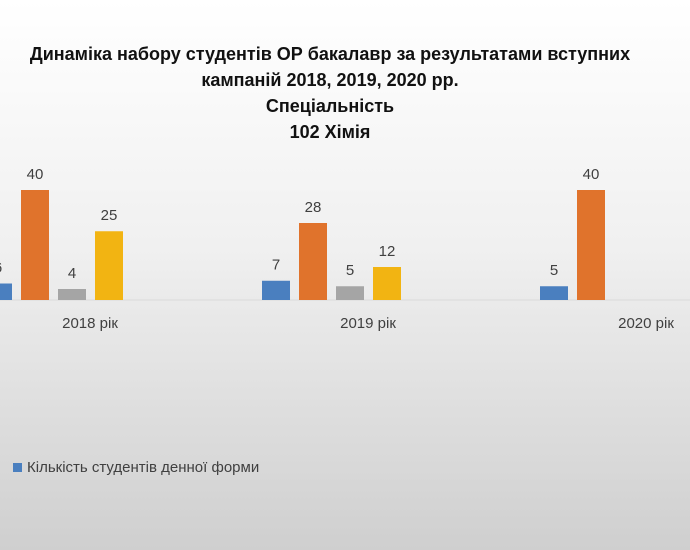  Describe the element at coordinates (329, 80) in the screenshot. I see `chart-title: кампаній 2018, 2019, 2020 рр.` at that location.